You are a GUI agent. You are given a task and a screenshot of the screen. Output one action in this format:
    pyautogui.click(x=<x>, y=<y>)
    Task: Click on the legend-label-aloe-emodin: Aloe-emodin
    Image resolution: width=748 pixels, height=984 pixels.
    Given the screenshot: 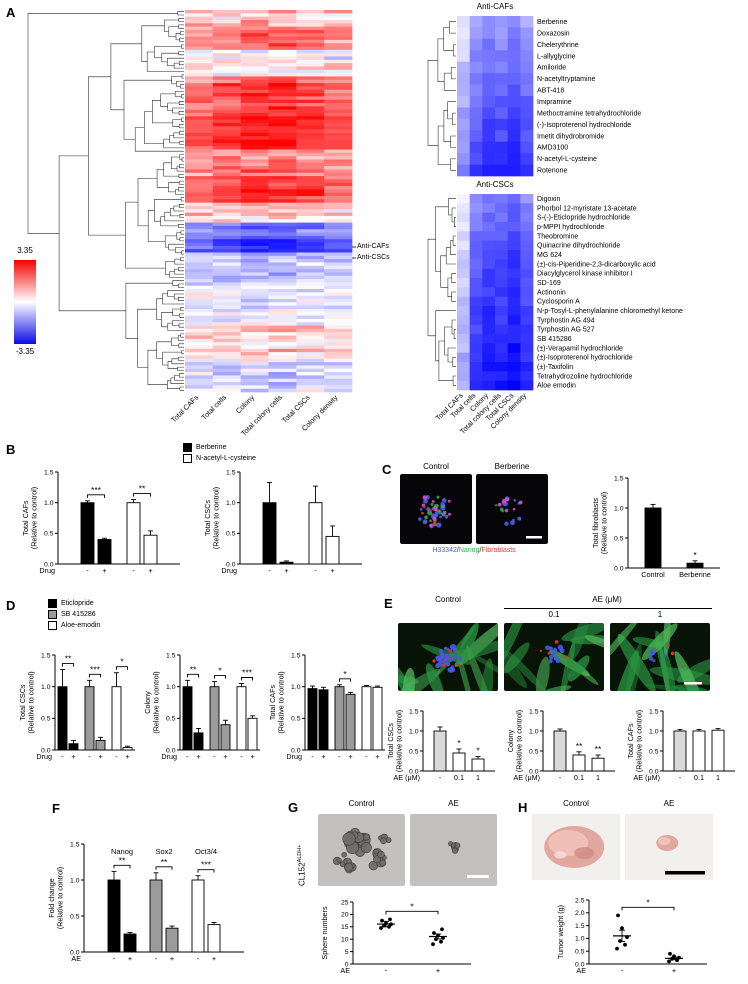 What is the action you would take?
    pyautogui.click(x=81, y=625)
    